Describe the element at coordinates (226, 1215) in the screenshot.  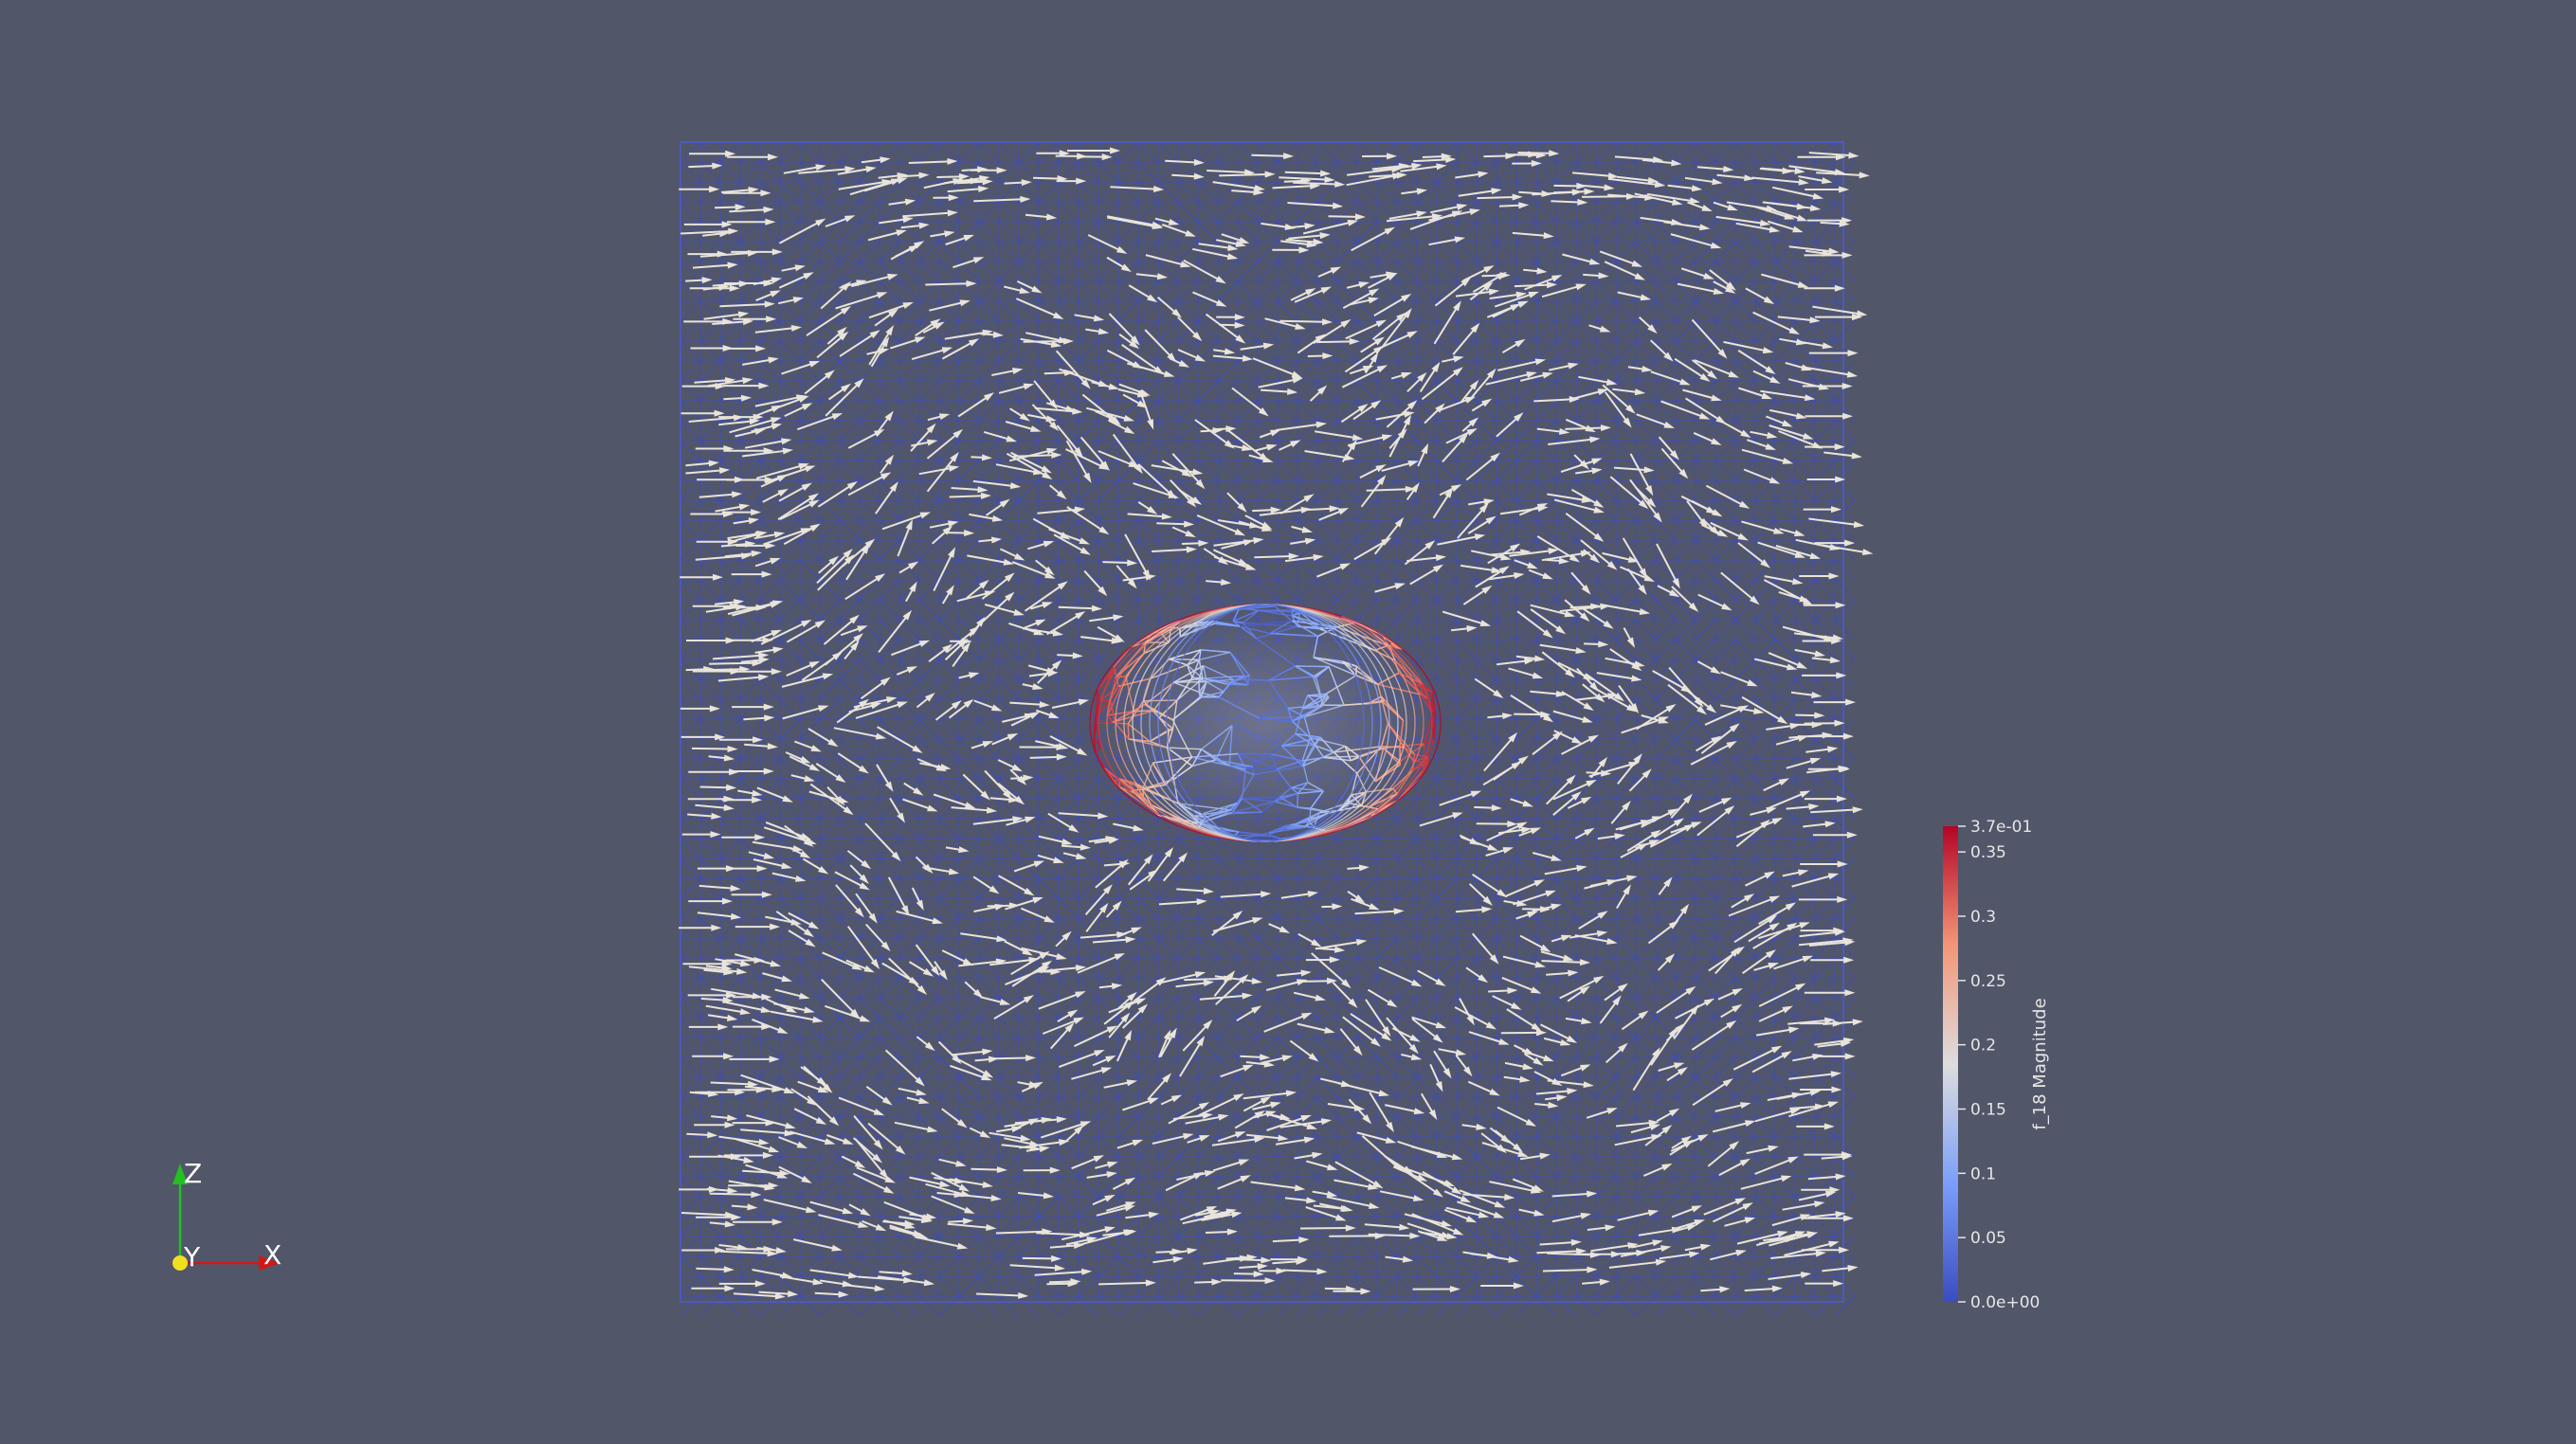
I see `orientation-axes: Z X Y` at that location.